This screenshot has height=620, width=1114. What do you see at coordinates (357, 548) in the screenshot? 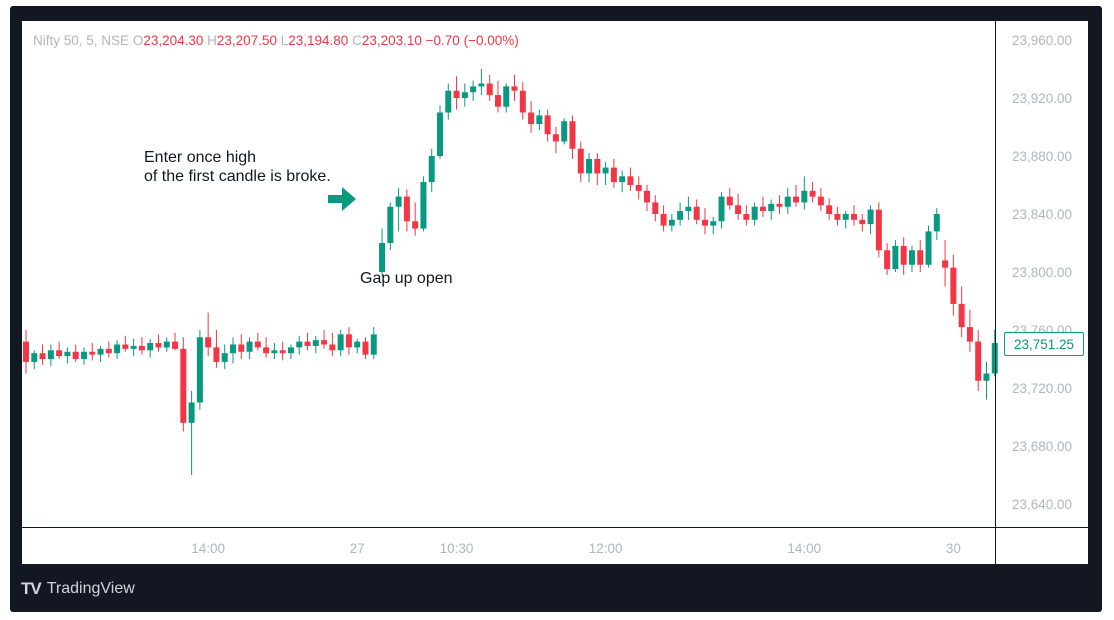
I see `time-tick-label: 27` at bounding box center [357, 548].